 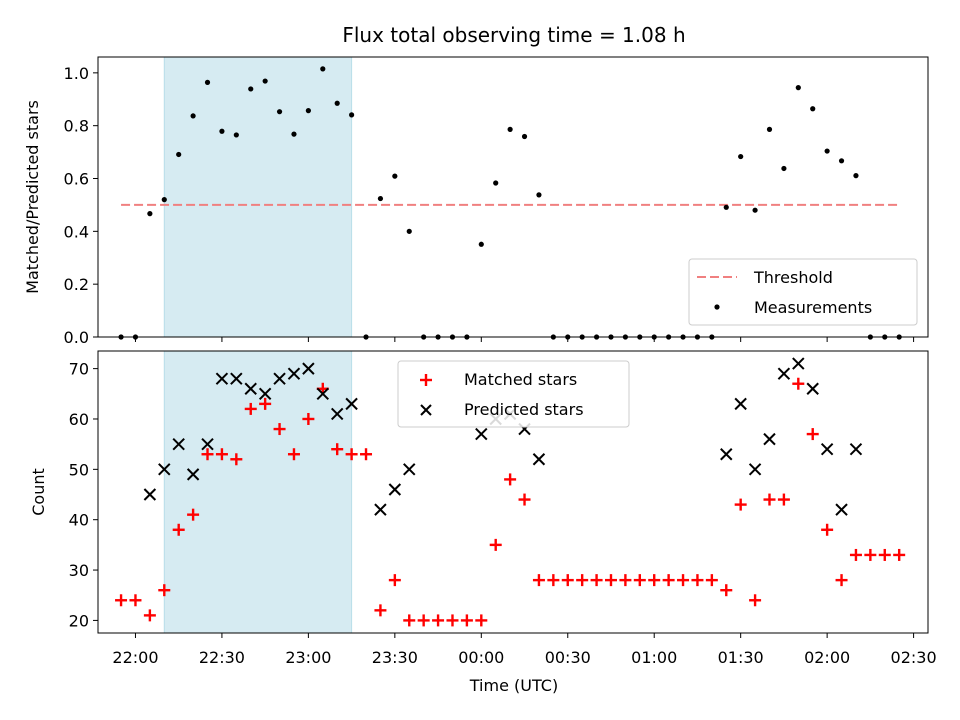 What do you see at coordinates (258, 197) in the screenshot?
I see `top-highlight-span` at bounding box center [258, 197].